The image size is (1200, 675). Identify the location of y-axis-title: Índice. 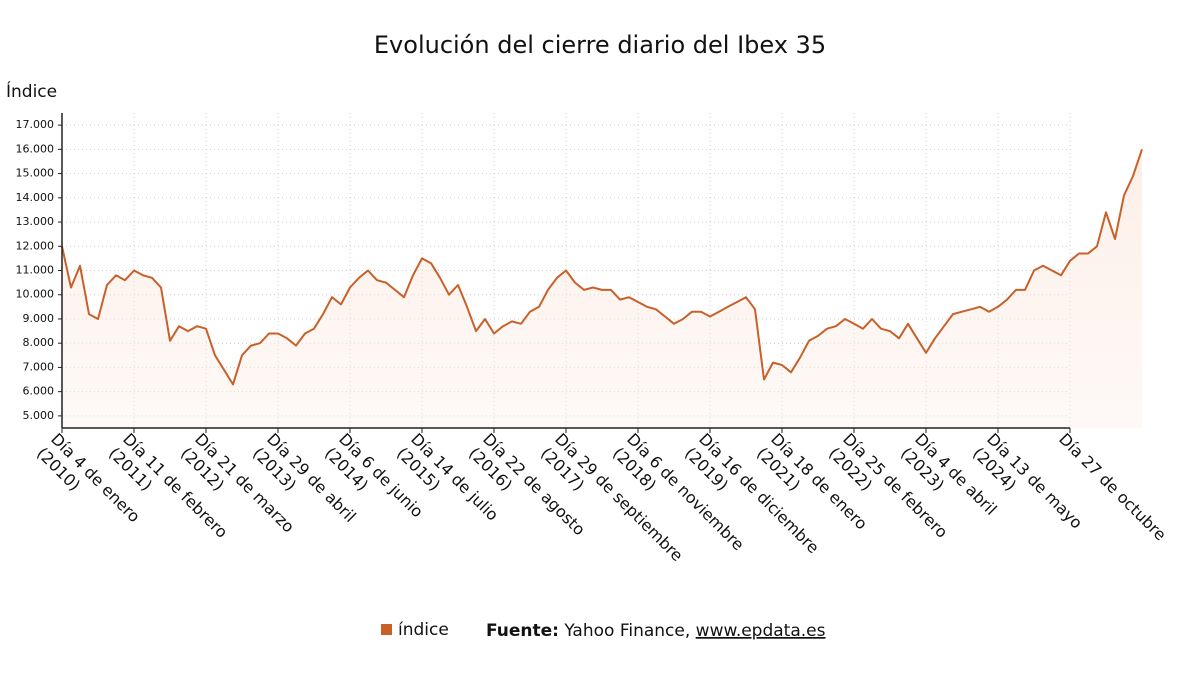
(31, 91).